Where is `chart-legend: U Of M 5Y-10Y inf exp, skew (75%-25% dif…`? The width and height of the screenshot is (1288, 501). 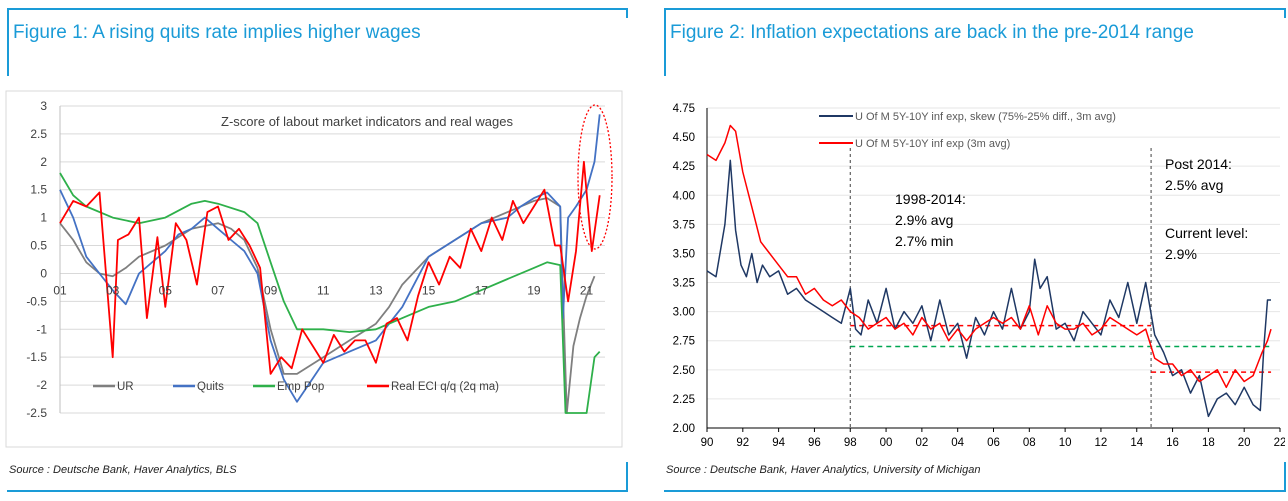
chart-legend: U Of M 5Y-10Y inf exp, skew (75%-25% dif… is located at coordinates (967, 130).